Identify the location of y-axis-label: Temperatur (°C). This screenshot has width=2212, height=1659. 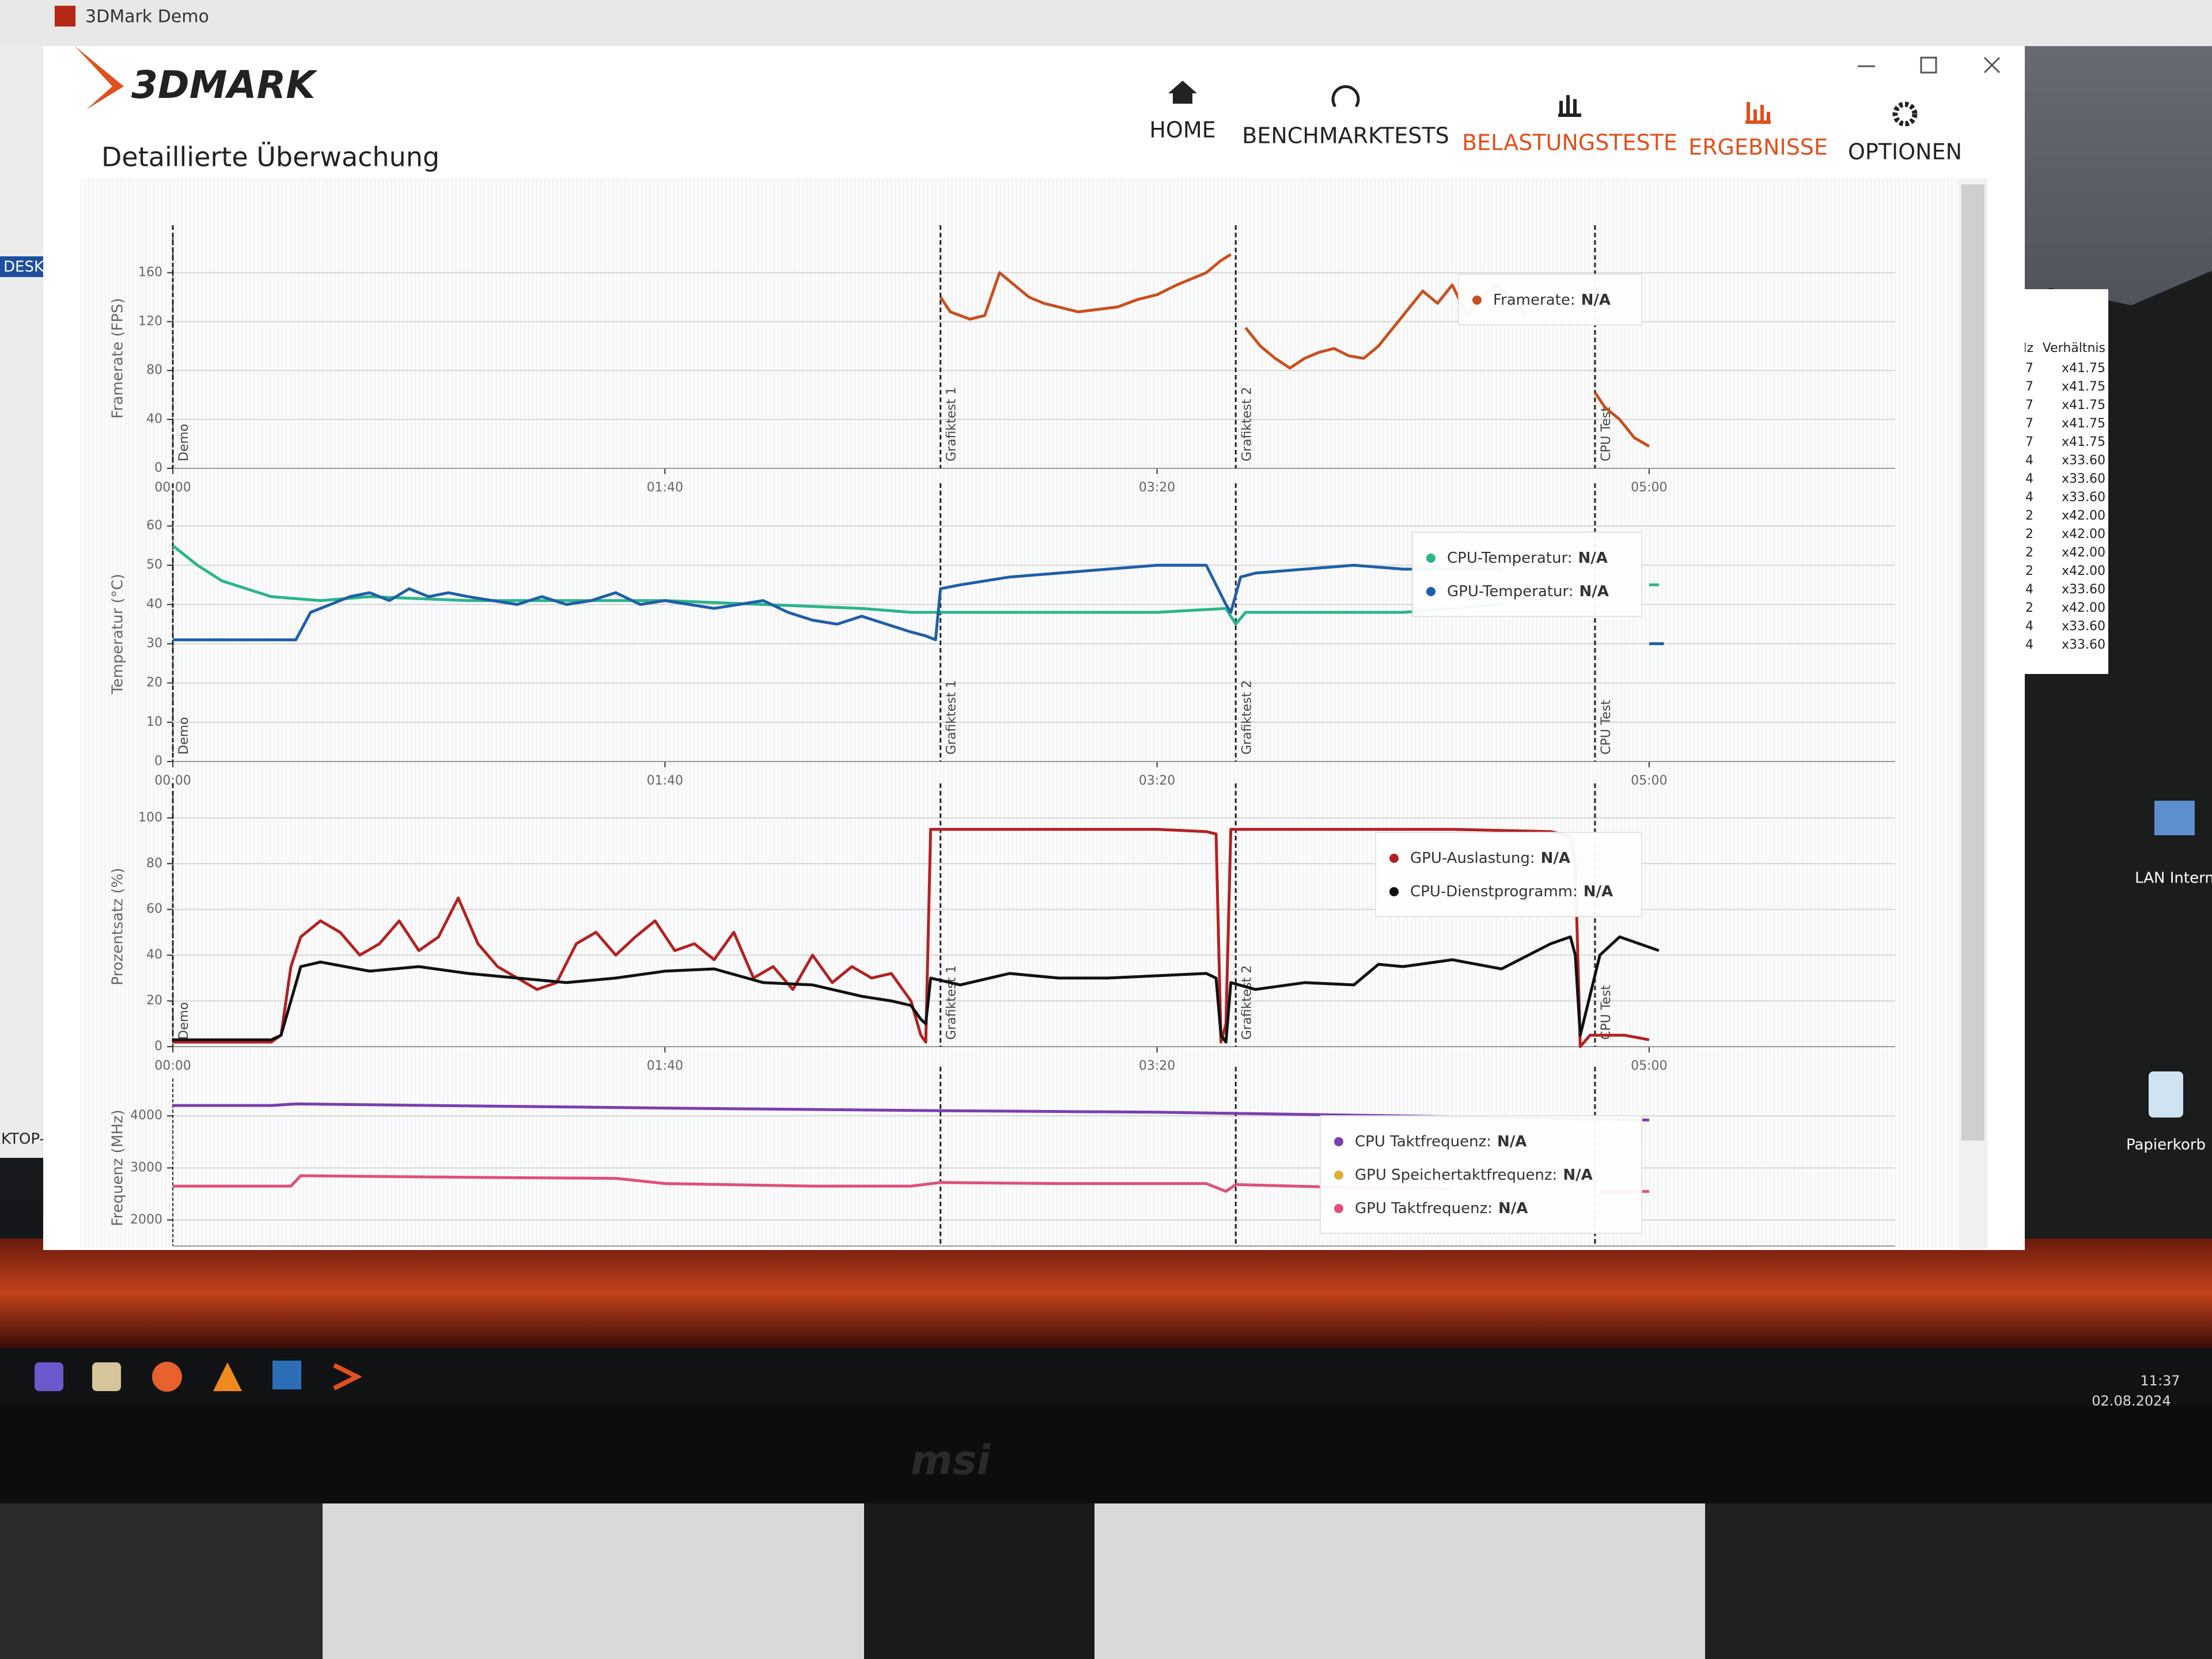
(118, 634).